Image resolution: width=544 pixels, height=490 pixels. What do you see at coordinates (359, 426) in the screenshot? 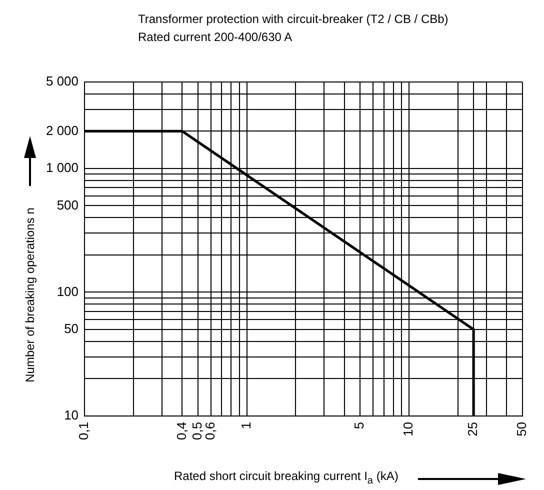
I see `x-tick-label: 5` at bounding box center [359, 426].